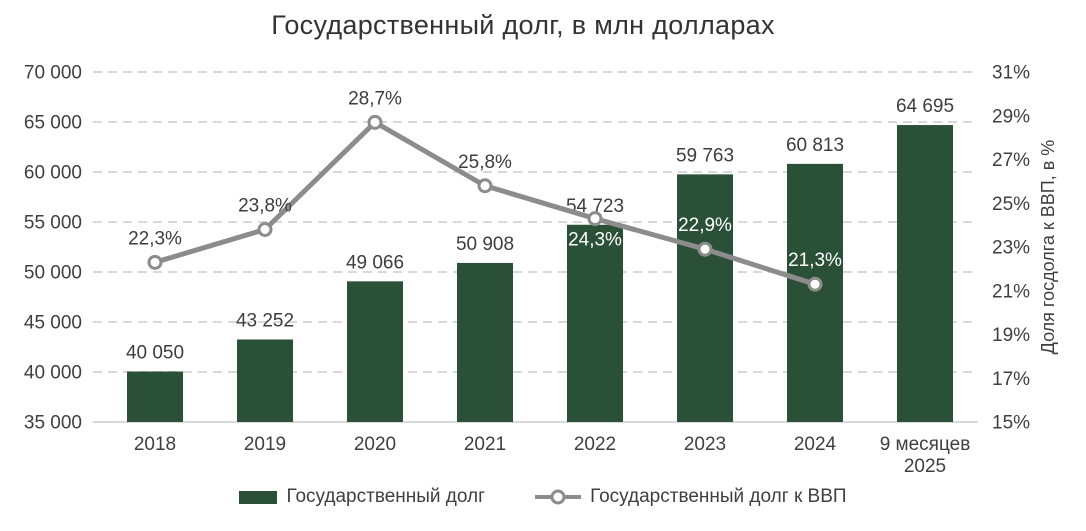 The width and height of the screenshot is (1086, 531). What do you see at coordinates (925, 274) in the screenshot?
I see `bar-9-месяцев-2025` at bounding box center [925, 274].